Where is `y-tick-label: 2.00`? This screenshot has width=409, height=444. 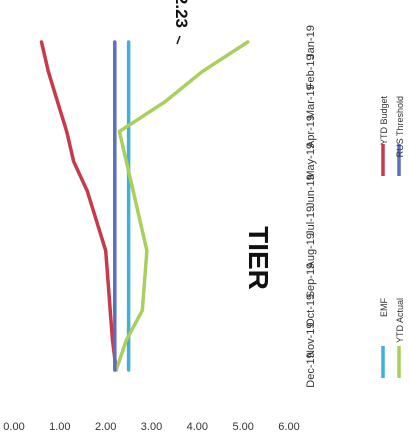 y-tick-label: 2.00 is located at coordinates (105, 427).